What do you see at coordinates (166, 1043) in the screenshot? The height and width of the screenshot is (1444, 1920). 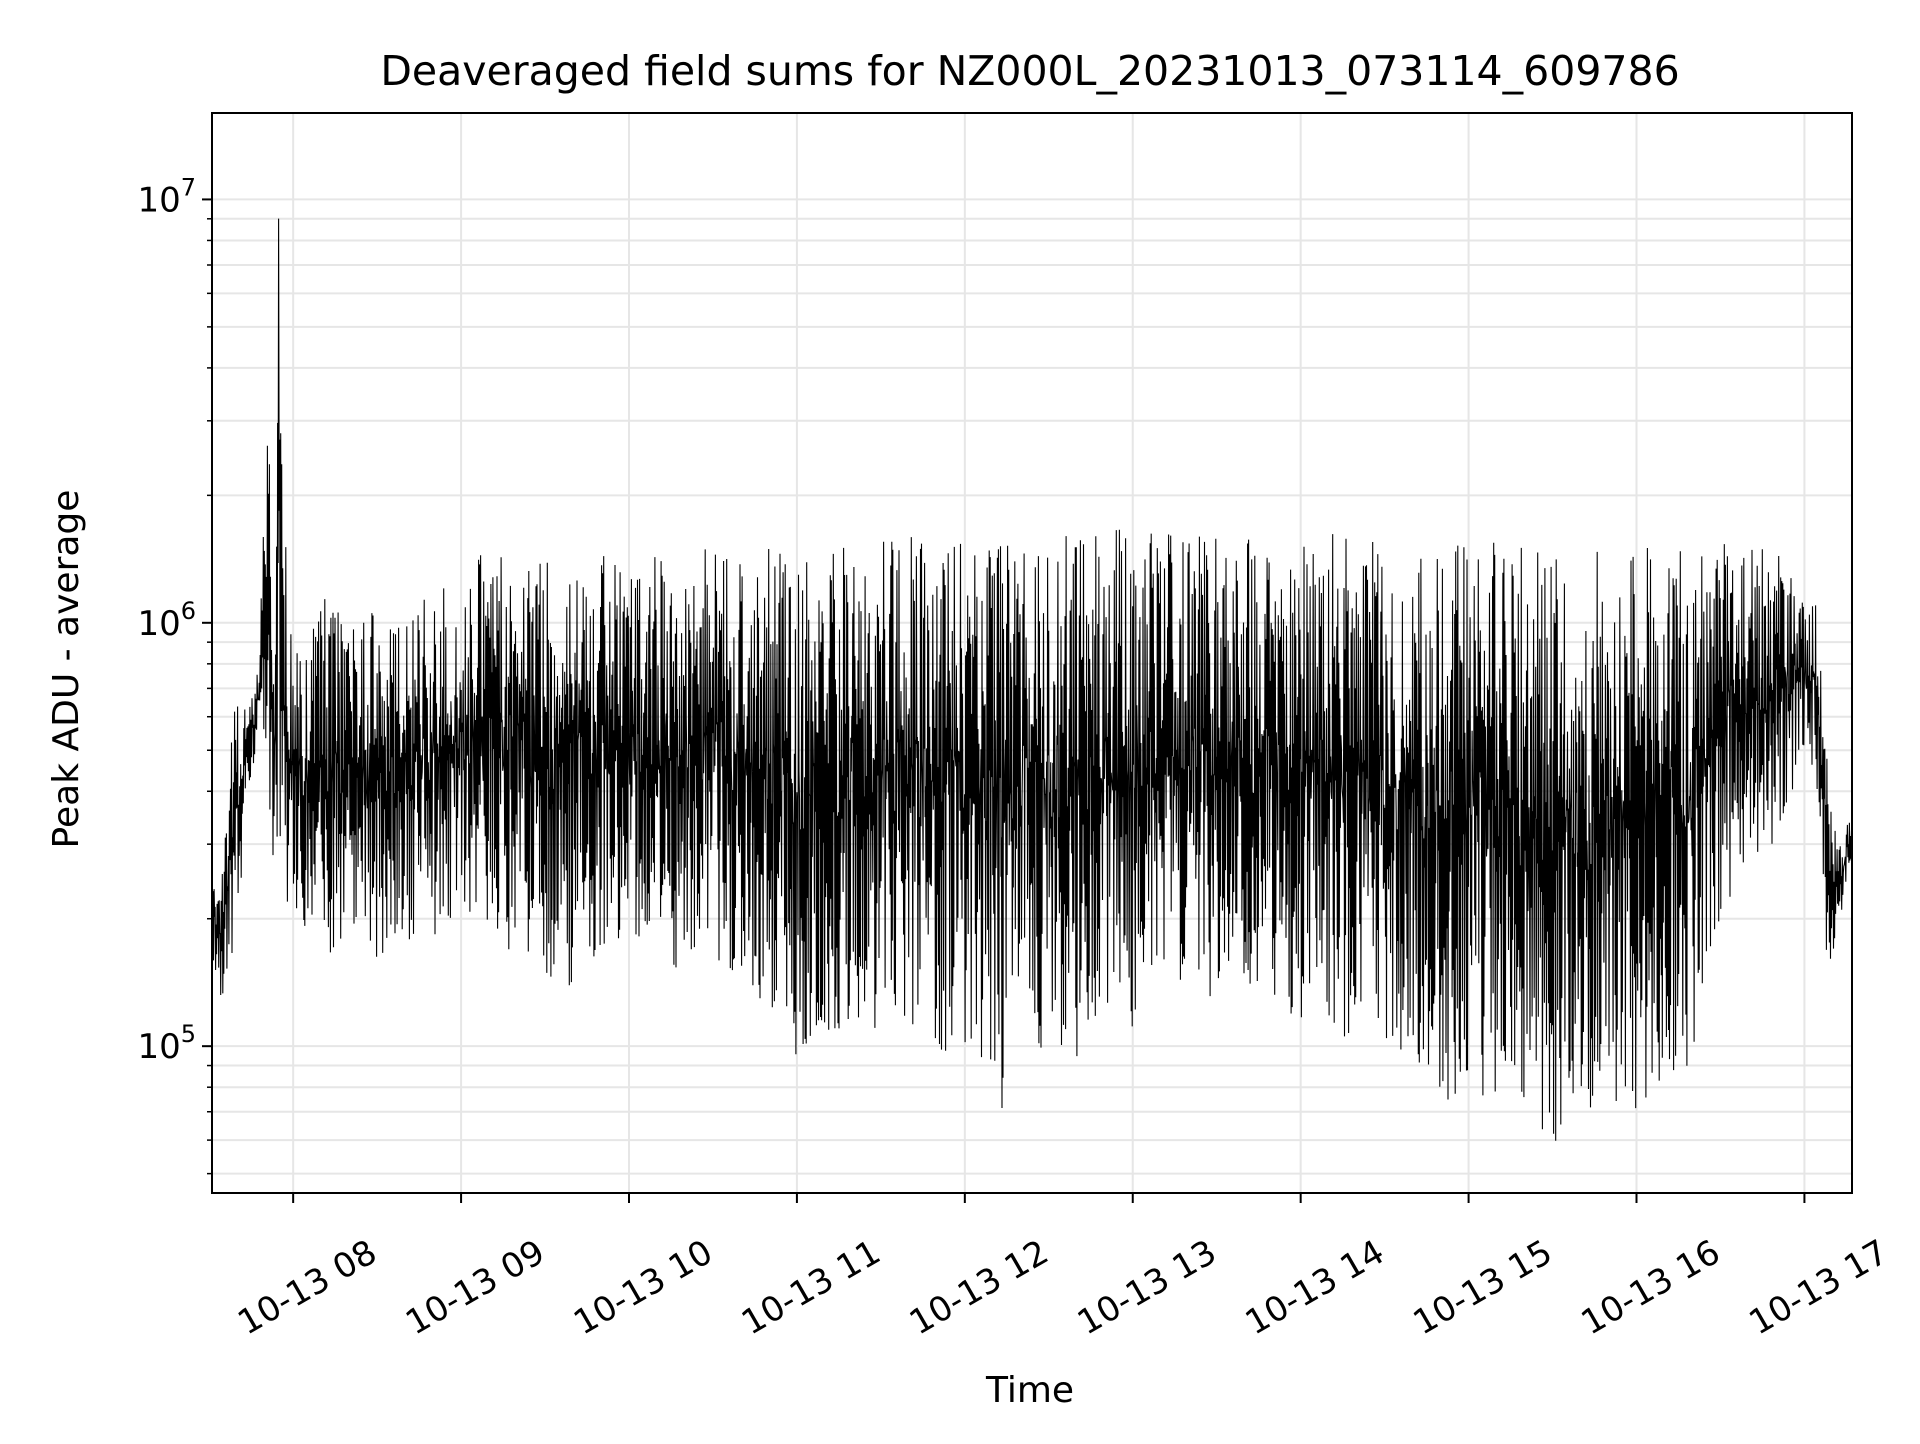 I see `y-tick-label: 10⁵` at bounding box center [166, 1043].